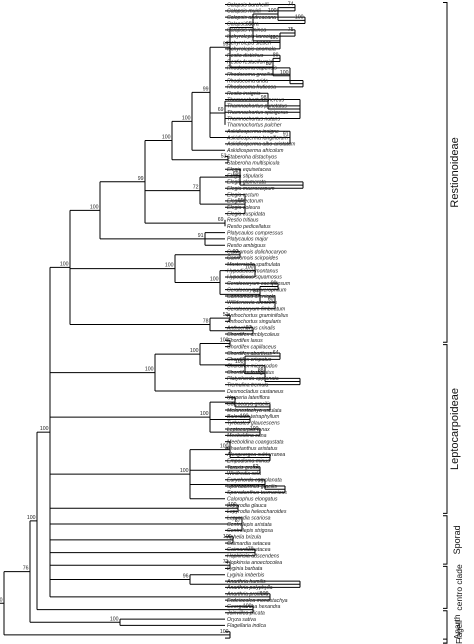 This screenshot has height=644, width=474. I want to click on taxon-label: Winifredia sola, so click(244, 474).